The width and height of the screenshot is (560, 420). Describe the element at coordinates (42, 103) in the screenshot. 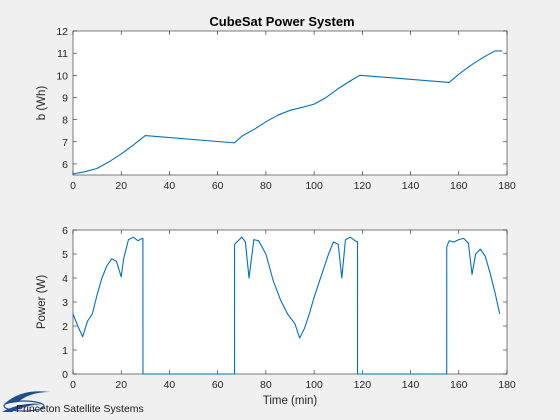

I see `y-axis-label: b (Wh)` at that location.